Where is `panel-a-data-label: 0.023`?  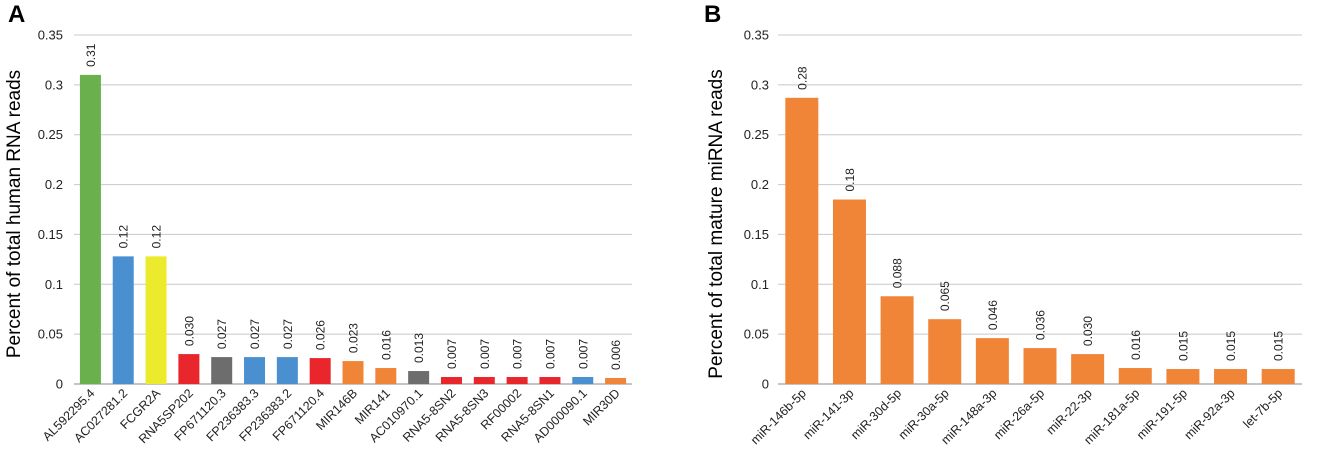
panel-a-data-label: 0.023 is located at coordinates (354, 338).